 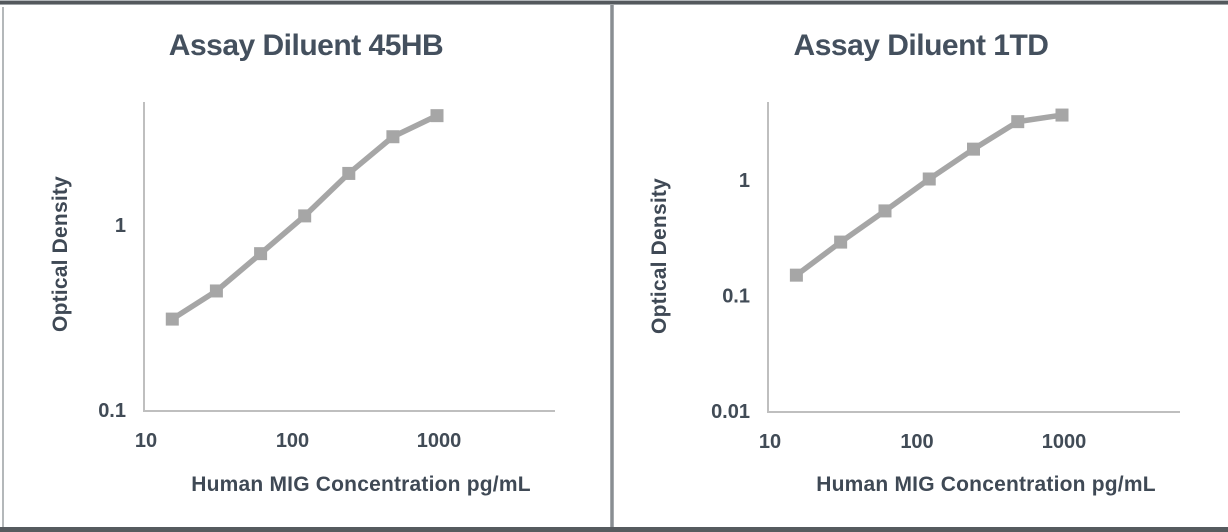 What do you see at coordinates (60, 254) in the screenshot?
I see `y-axis-title-left: Optical Density` at bounding box center [60, 254].